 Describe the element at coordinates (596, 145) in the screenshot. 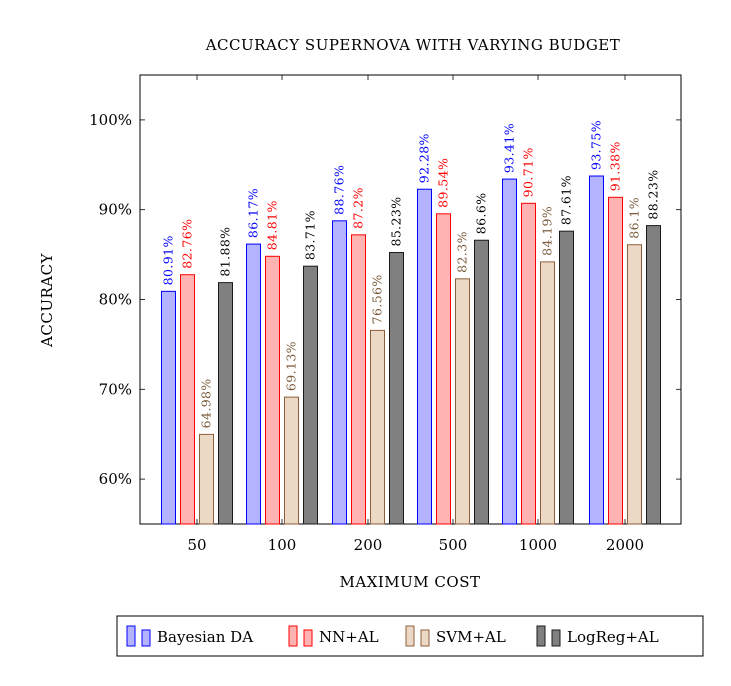

I see `data-label: 93.75%` at that location.